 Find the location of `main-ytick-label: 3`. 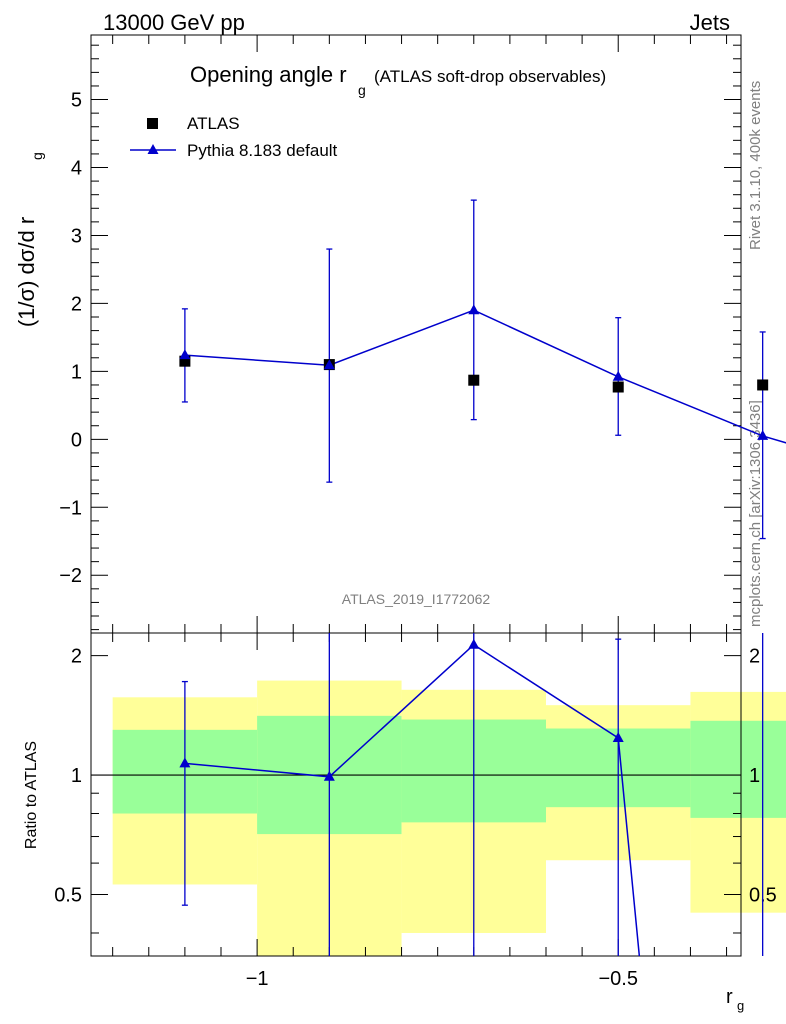

main-ytick-label: 3 is located at coordinates (76, 236).